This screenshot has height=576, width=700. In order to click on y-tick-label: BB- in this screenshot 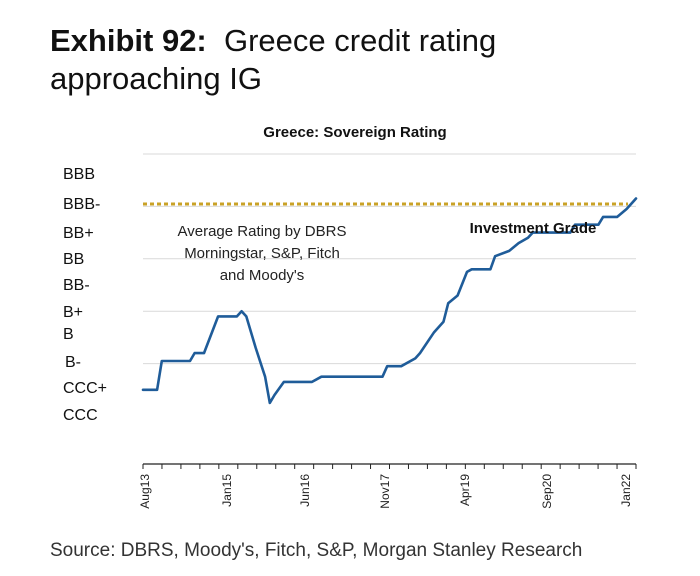, I will do `click(76, 285)`.